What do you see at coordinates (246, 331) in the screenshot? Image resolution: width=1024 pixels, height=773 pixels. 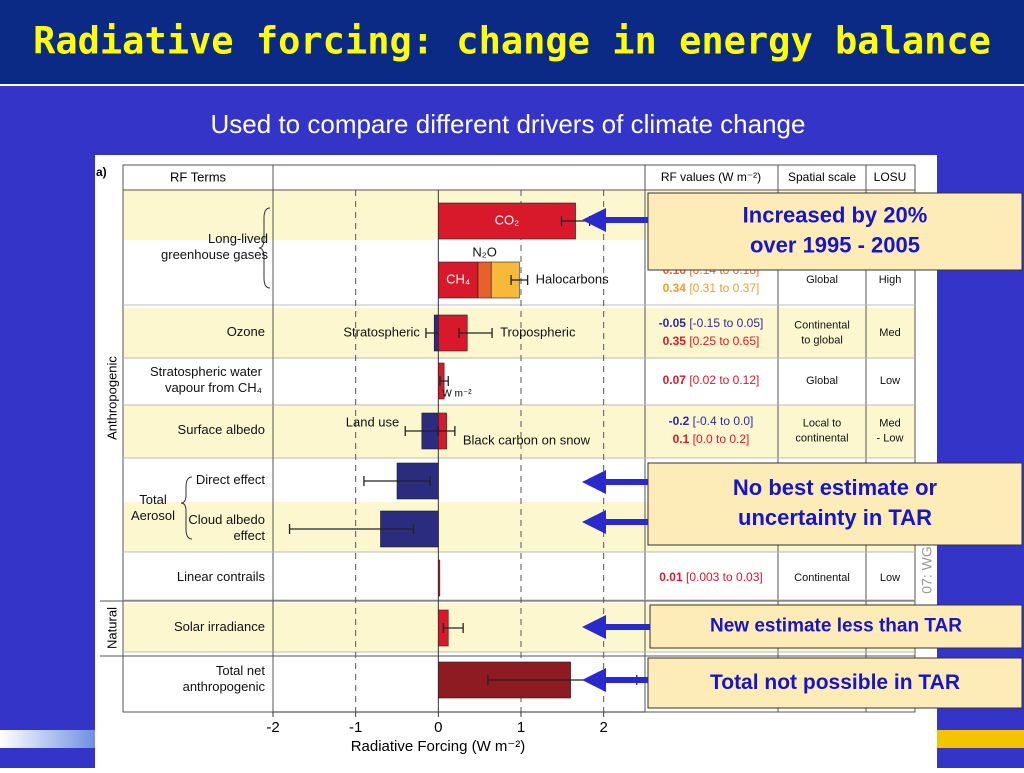 I see `term-label-line: Ozone` at bounding box center [246, 331].